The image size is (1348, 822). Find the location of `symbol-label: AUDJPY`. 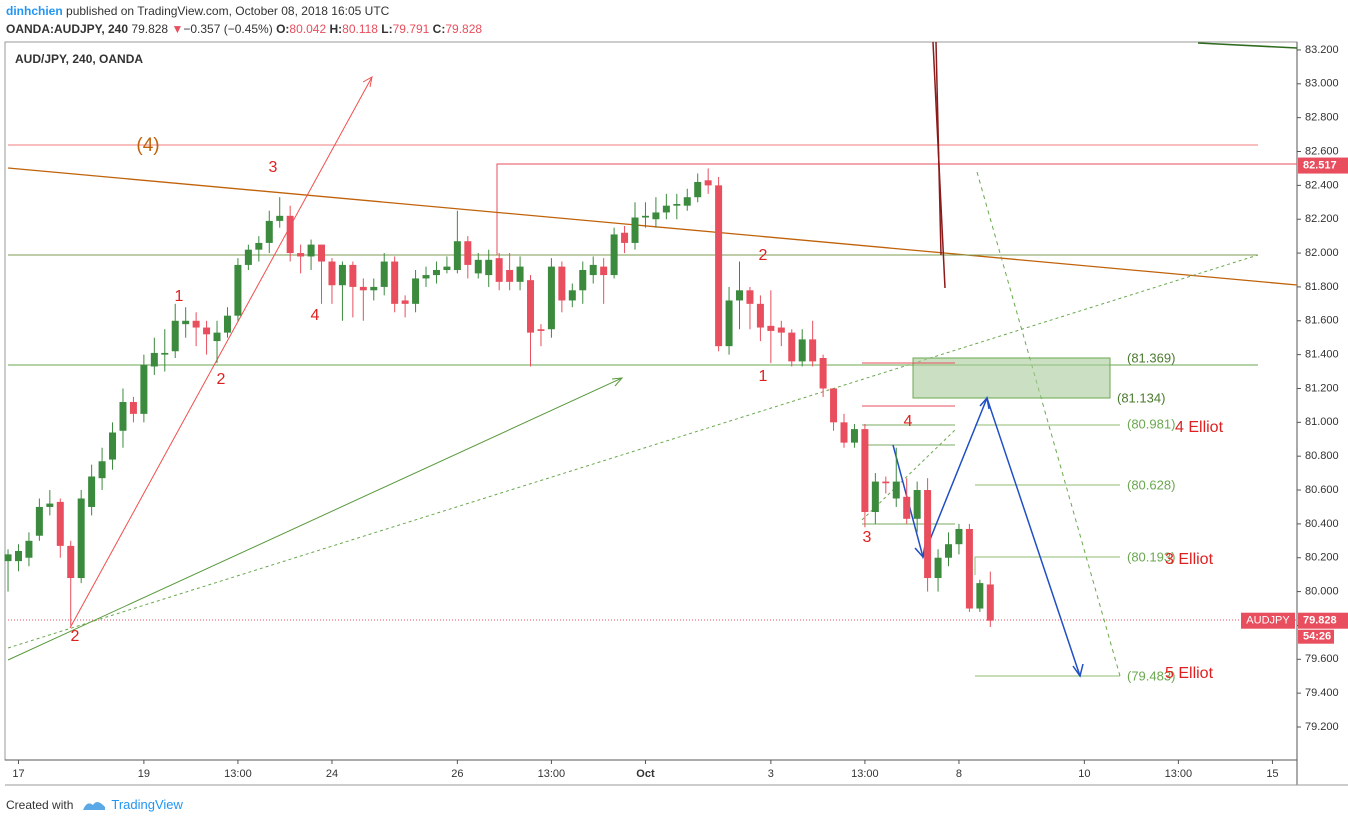

symbol-label: AUDJPY is located at coordinates (1268, 621).